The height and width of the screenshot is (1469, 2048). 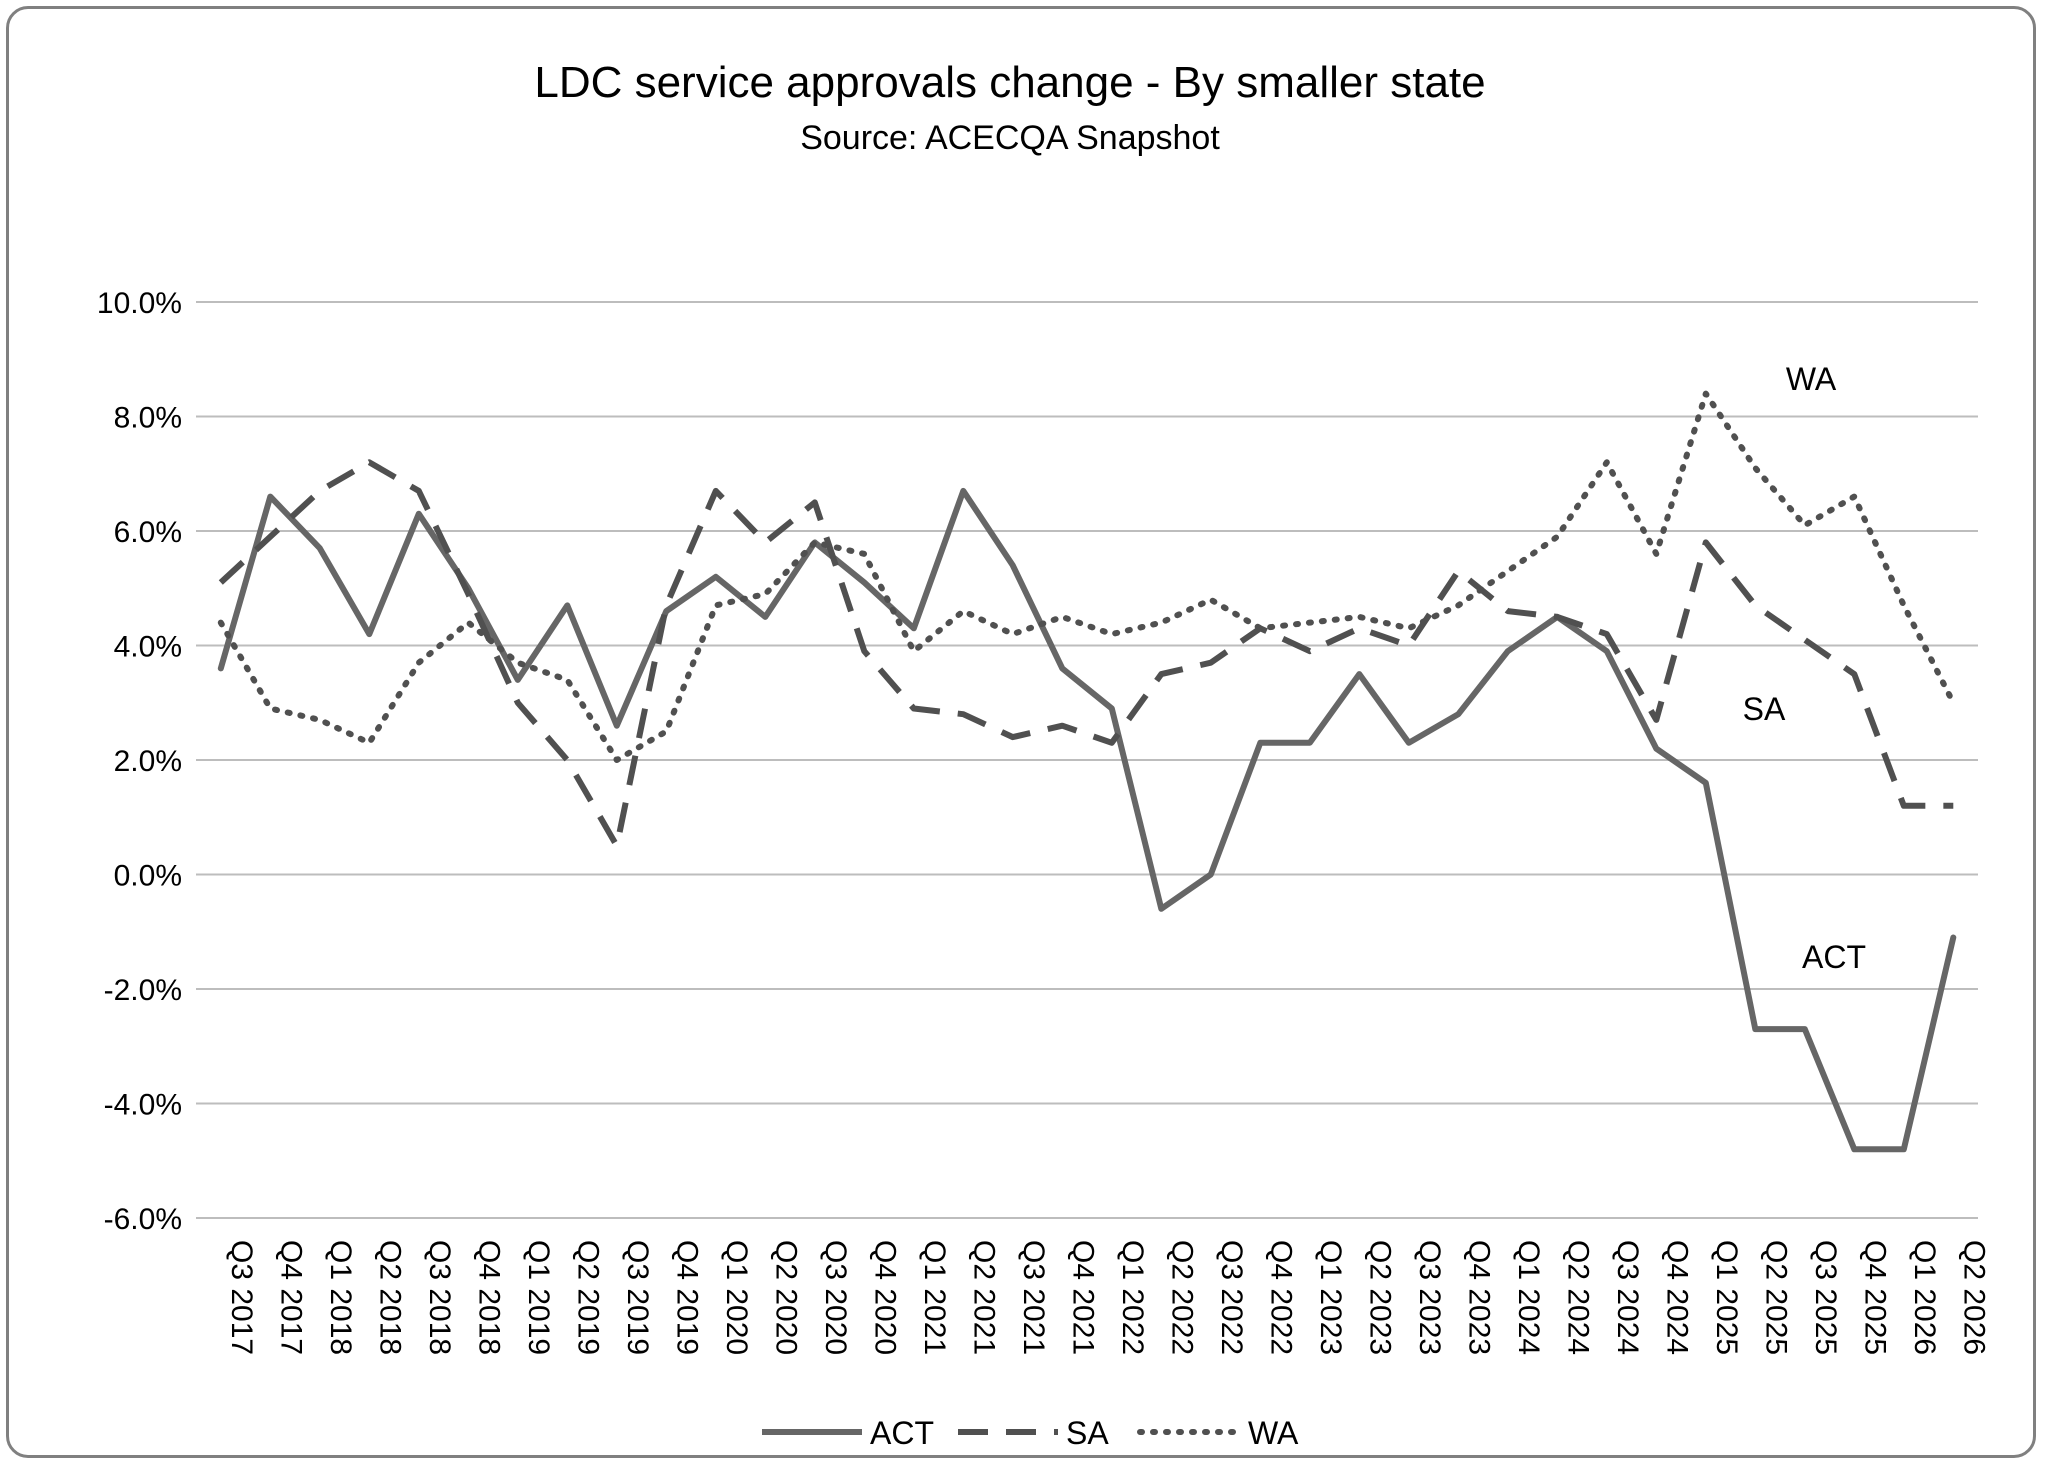 What do you see at coordinates (1804, 668) in the screenshot?
I see `series-annotations: WA SA ACT` at bounding box center [1804, 668].